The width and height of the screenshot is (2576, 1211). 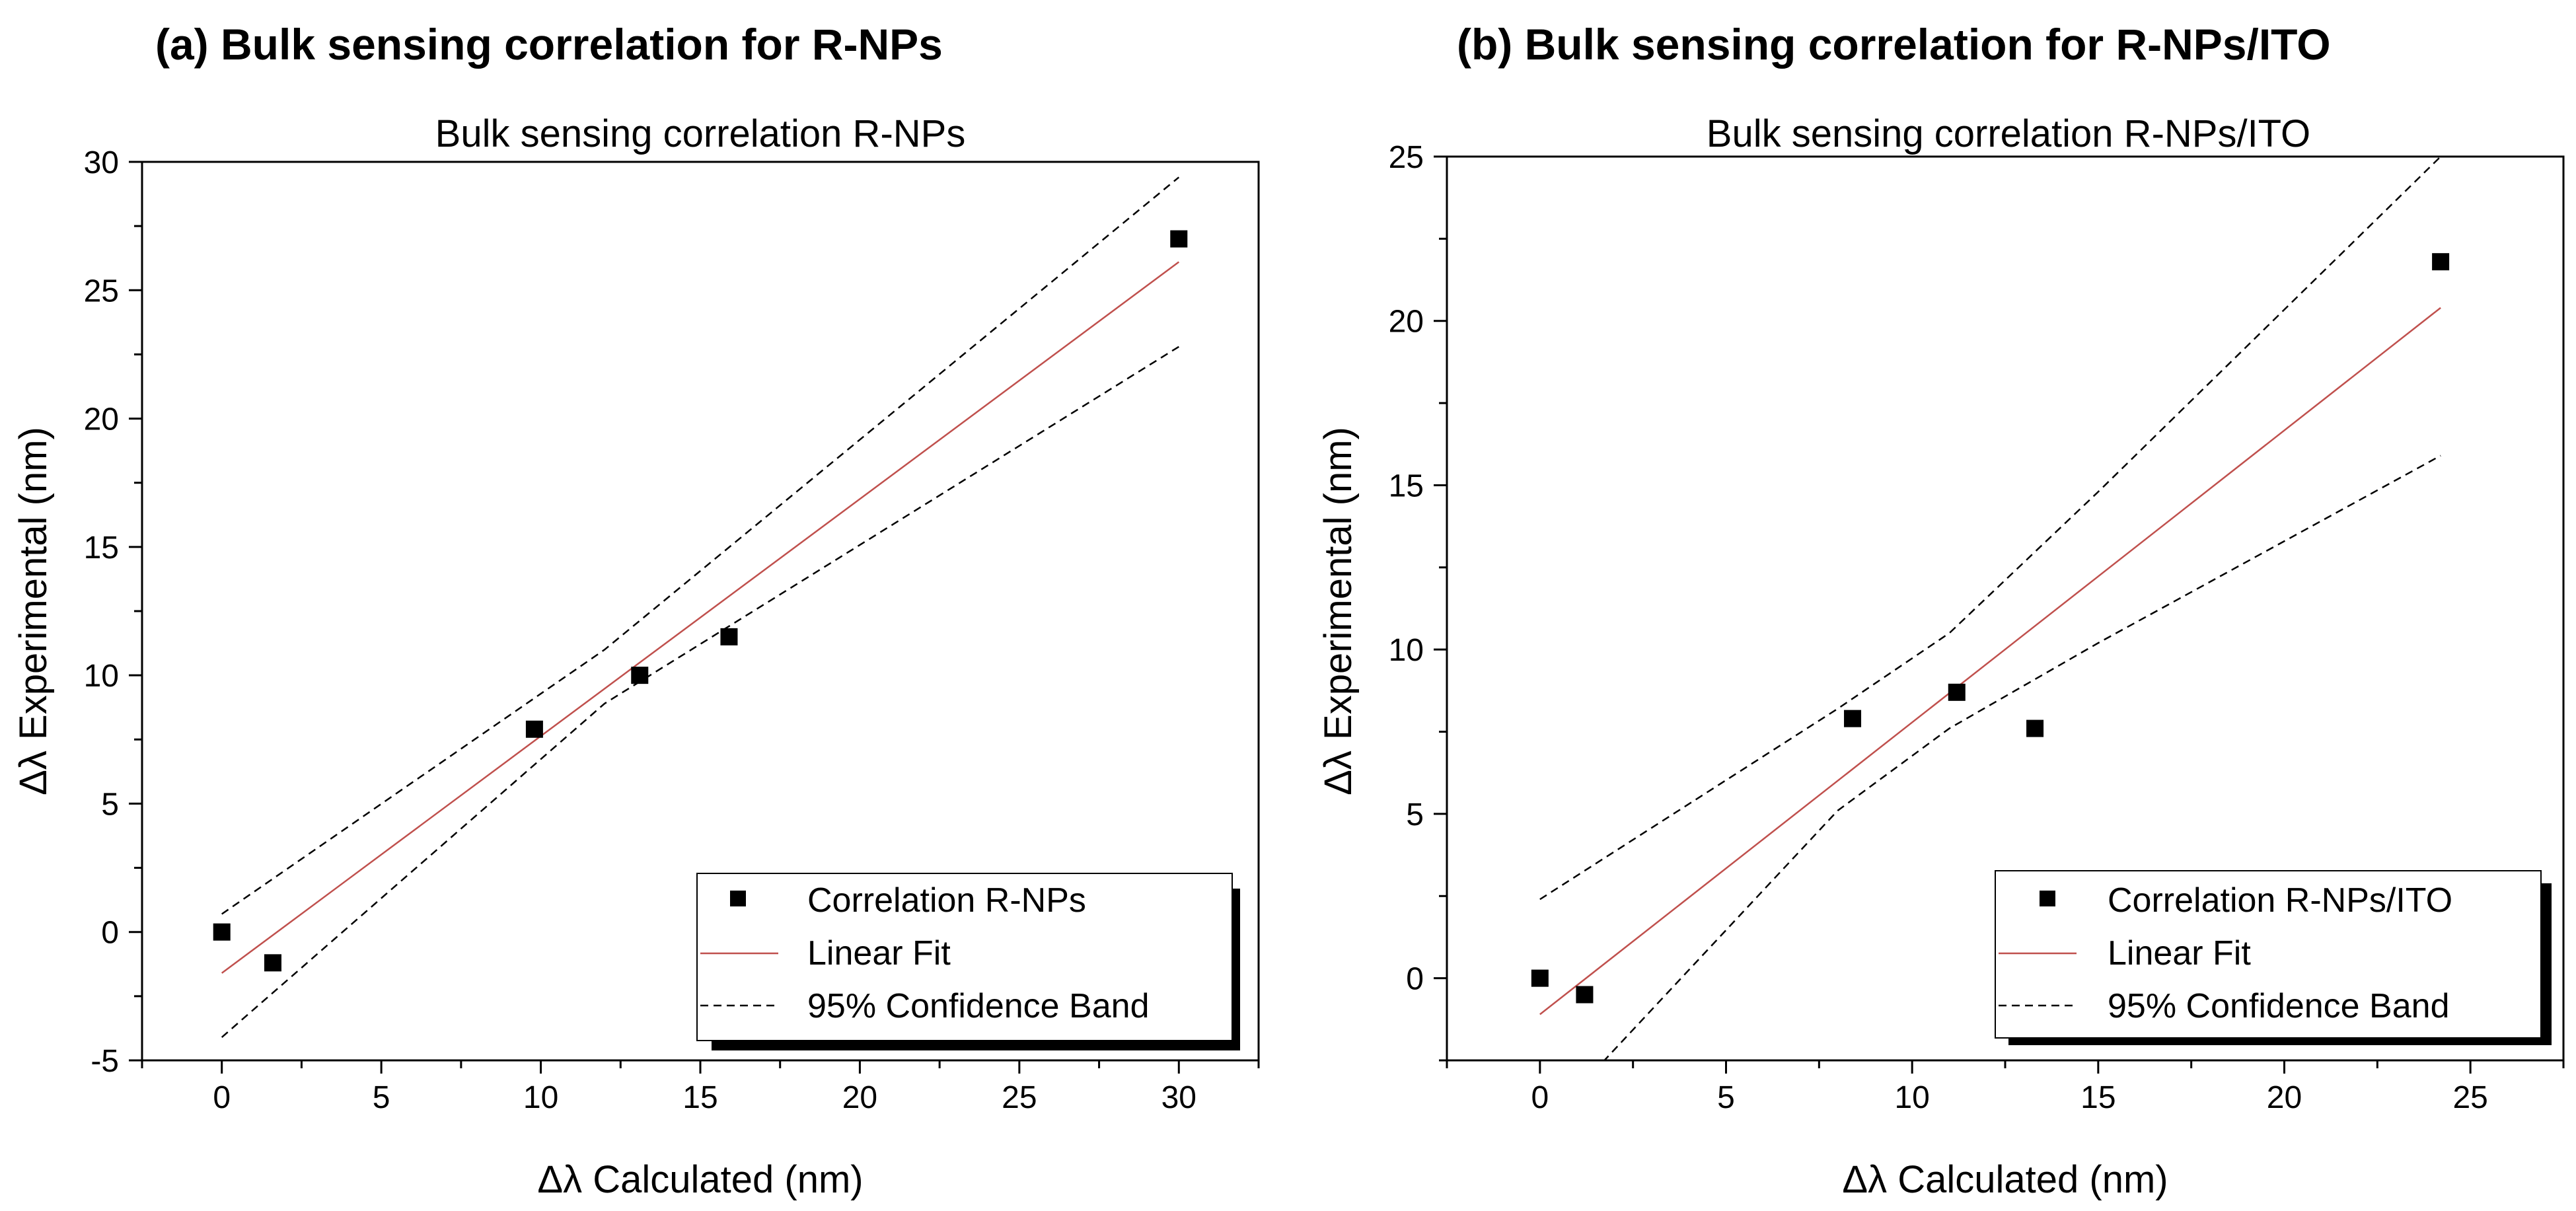 I want to click on plot-b-xtick-label: 5, so click(x=1726, y=1097).